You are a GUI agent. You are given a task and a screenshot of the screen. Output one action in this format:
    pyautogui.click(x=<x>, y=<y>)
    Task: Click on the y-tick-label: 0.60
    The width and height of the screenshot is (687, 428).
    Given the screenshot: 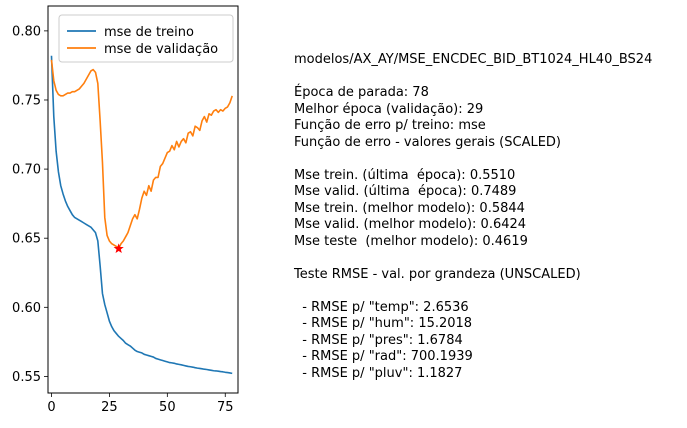 What is the action you would take?
    pyautogui.click(x=26, y=308)
    